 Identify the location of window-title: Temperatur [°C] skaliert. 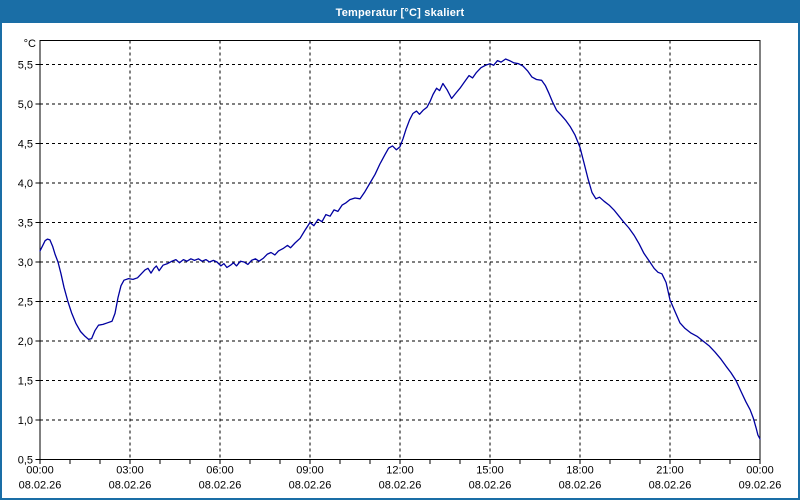
(400, 12).